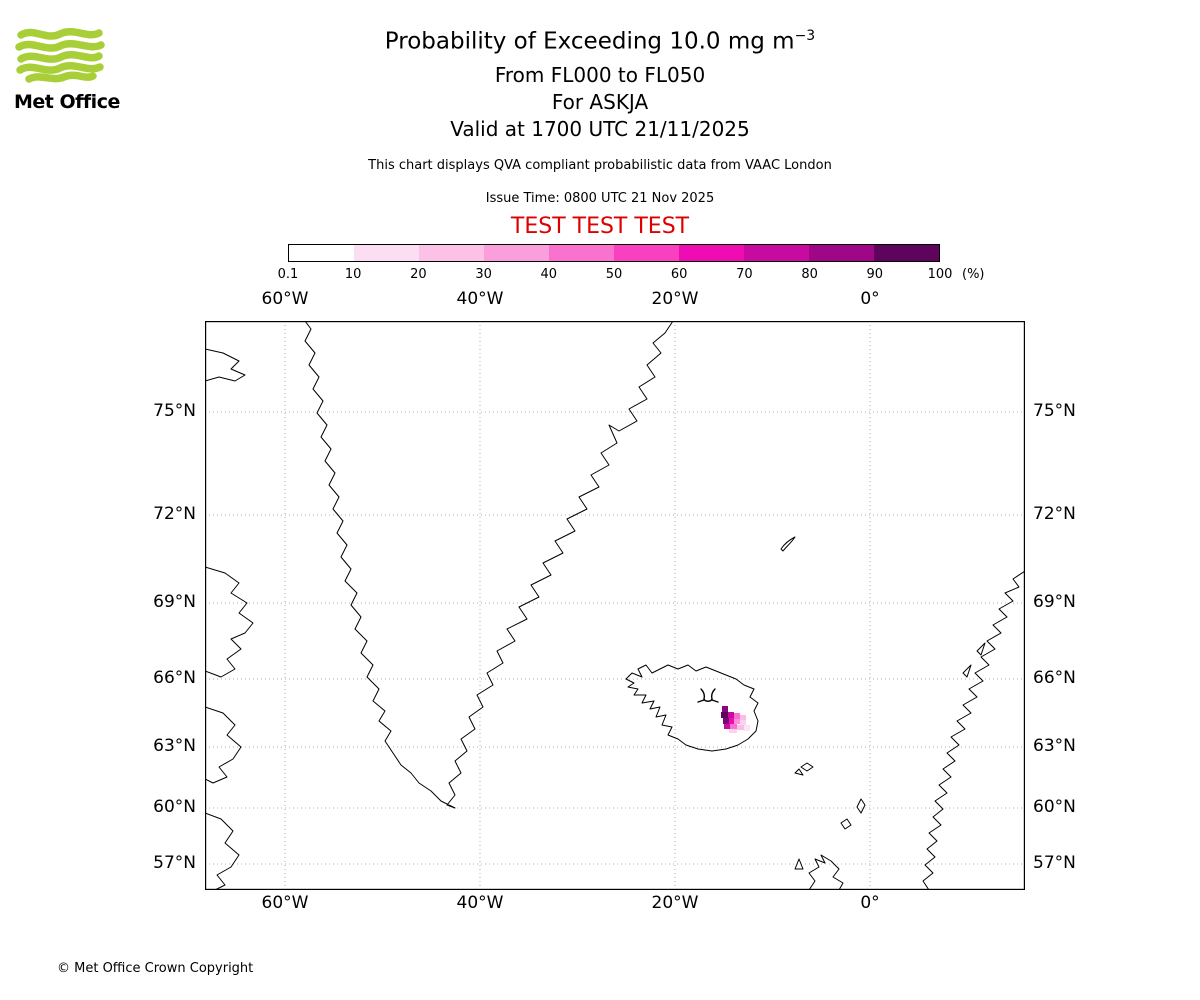  Describe the element at coordinates (870, 903) in the screenshot. I see `lon-label-bottom: 0°` at that location.